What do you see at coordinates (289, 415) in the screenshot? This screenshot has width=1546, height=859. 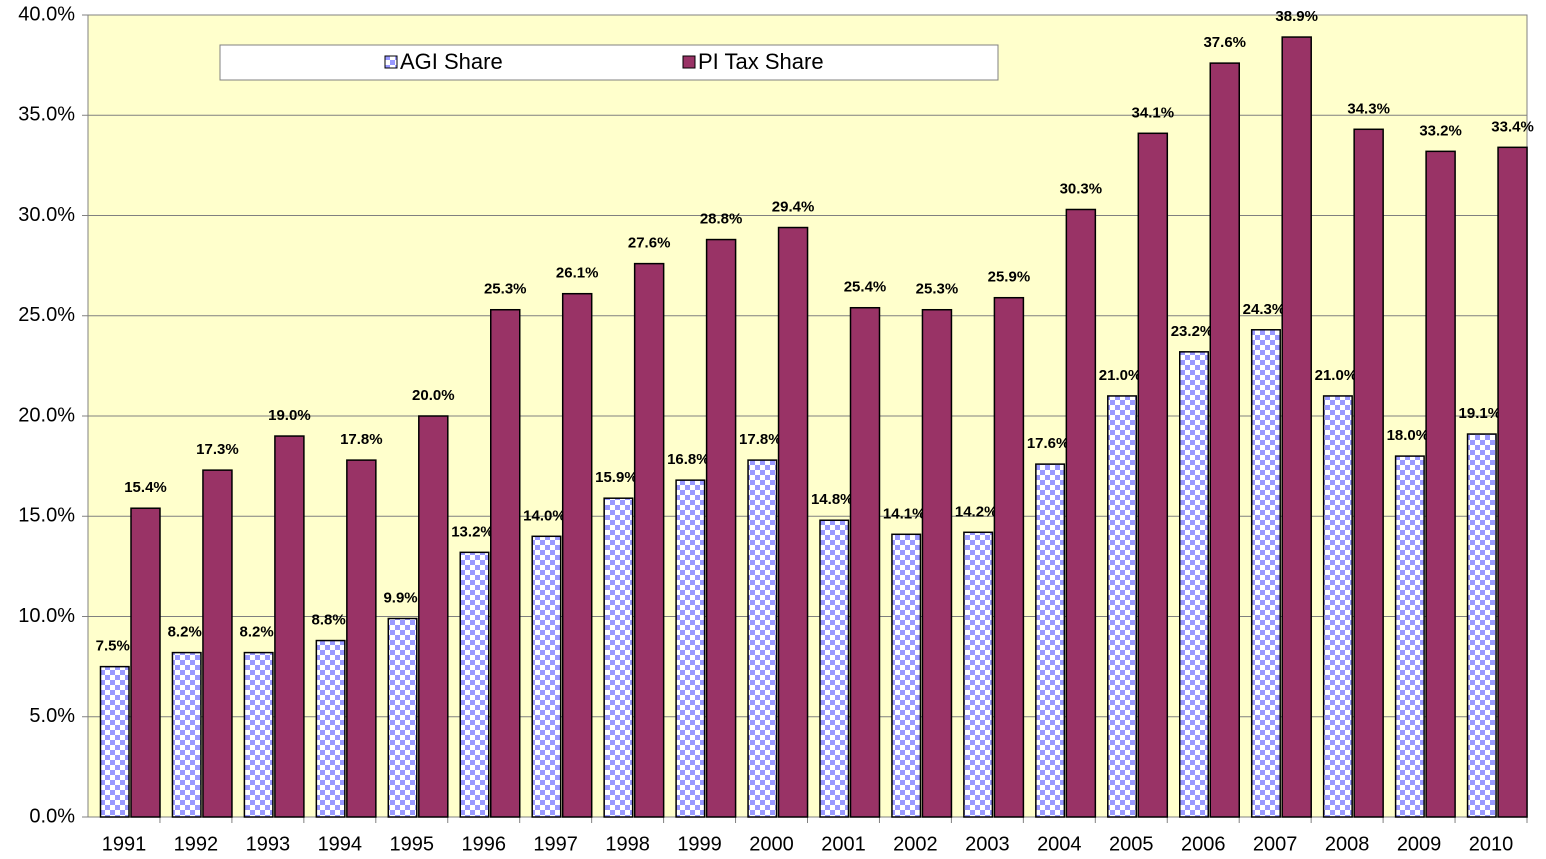 I see `data-label: 19.0%` at bounding box center [289, 415].